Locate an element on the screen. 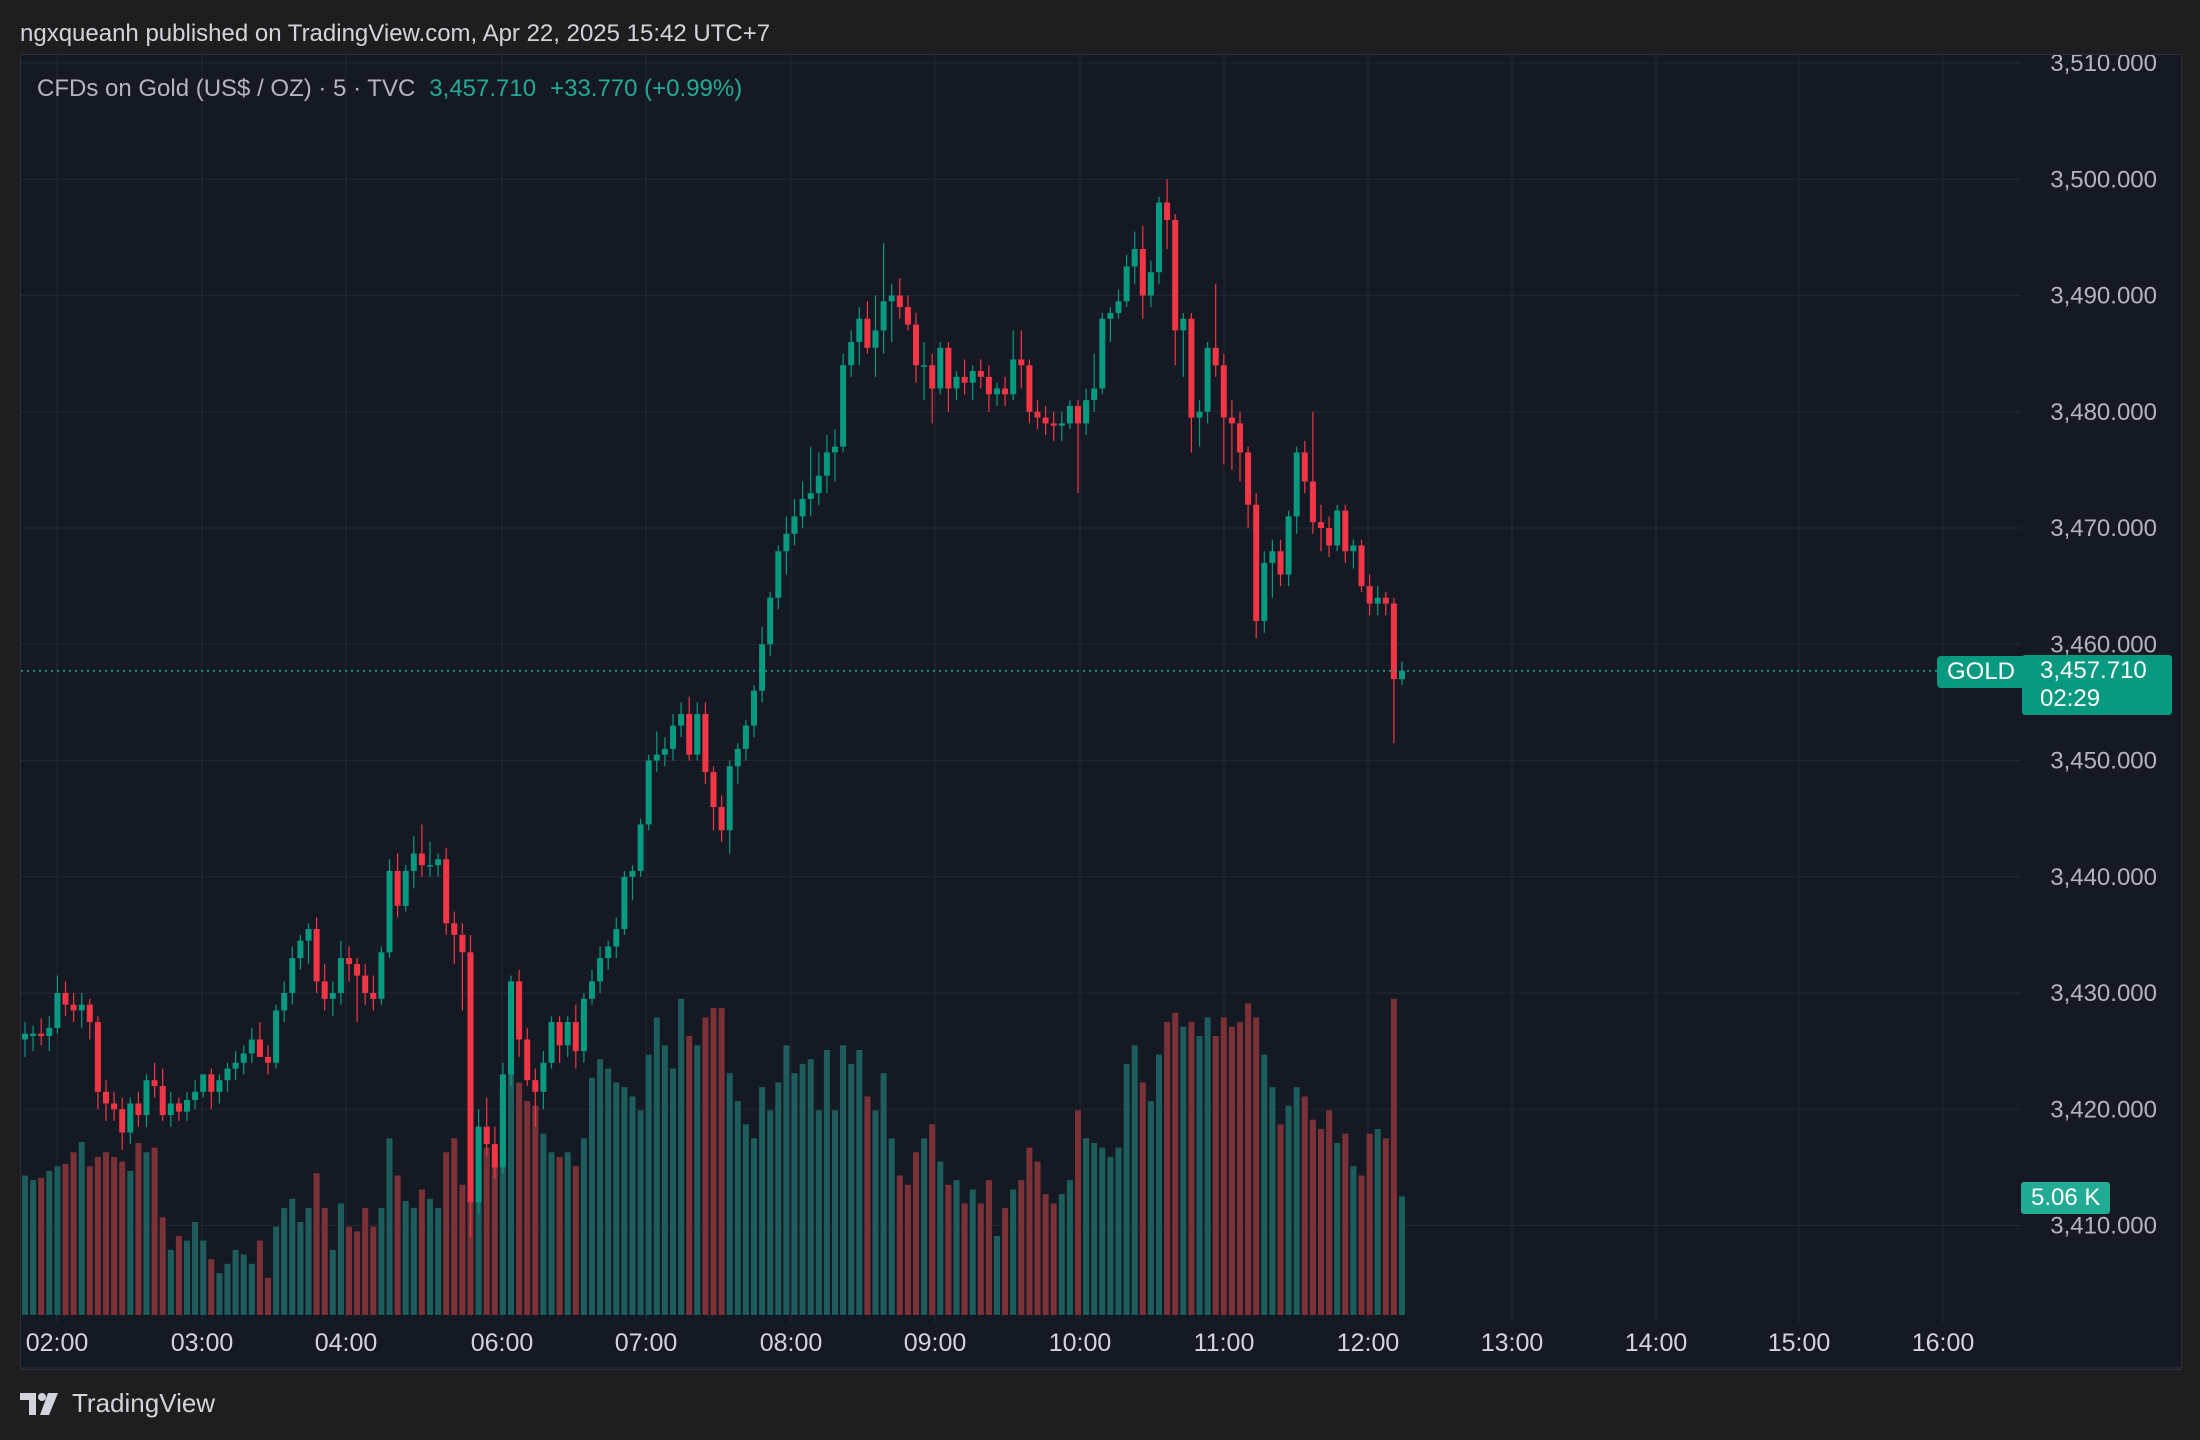  price-tick-label: 3,460.000 is located at coordinates (2103, 644).